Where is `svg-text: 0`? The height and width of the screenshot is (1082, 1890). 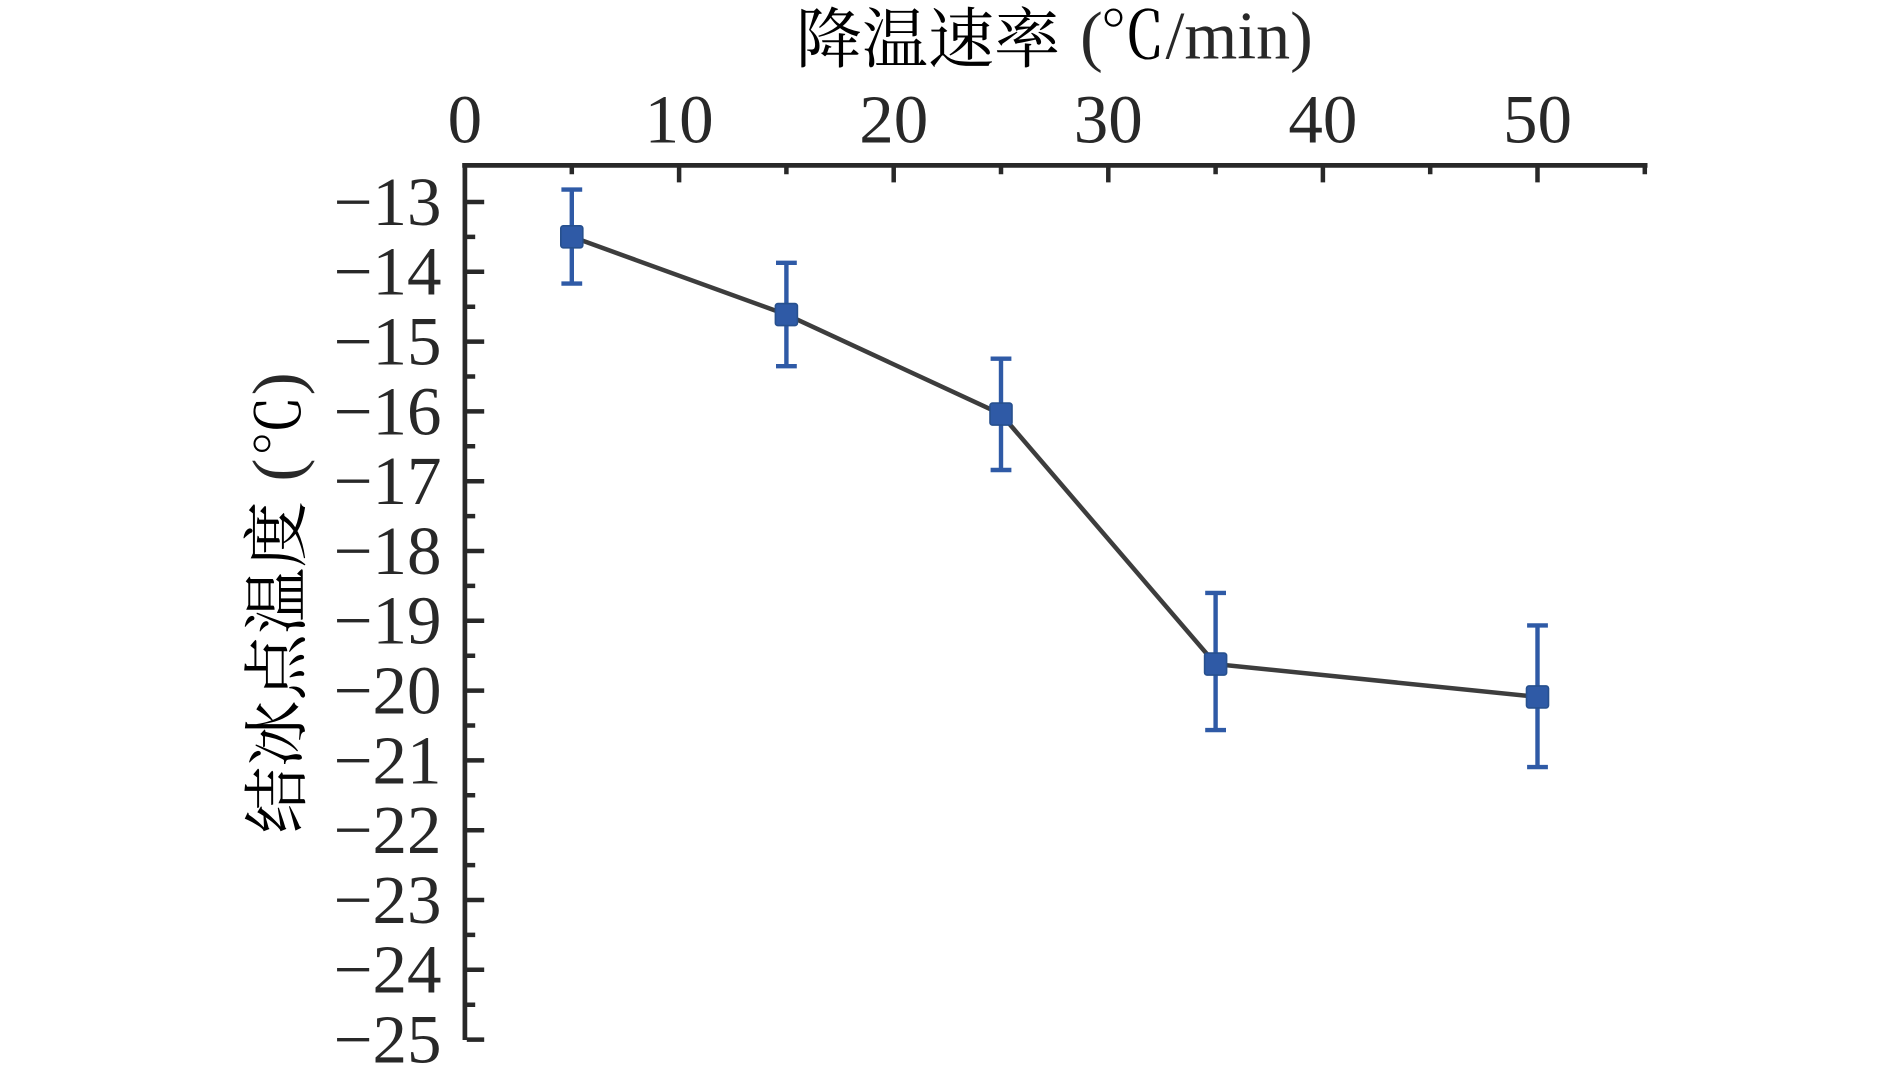
svg-text: 0 is located at coordinates (465, 120).